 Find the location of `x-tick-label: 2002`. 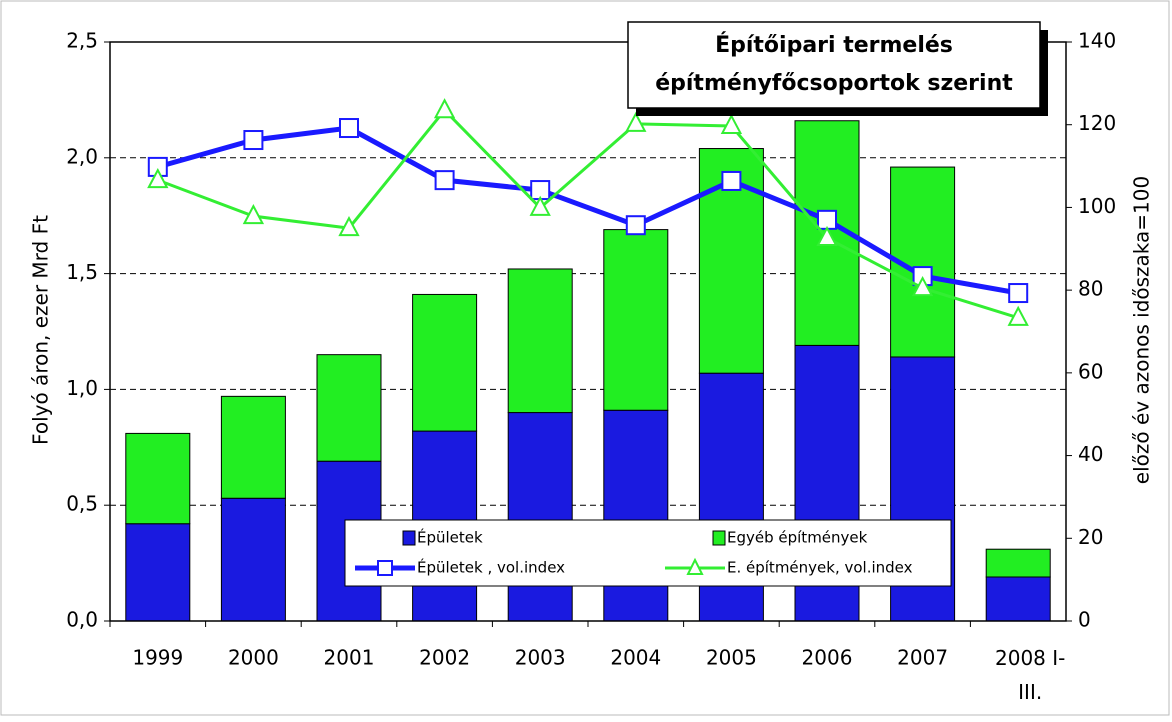

x-tick-label: 2002 is located at coordinates (444, 658).